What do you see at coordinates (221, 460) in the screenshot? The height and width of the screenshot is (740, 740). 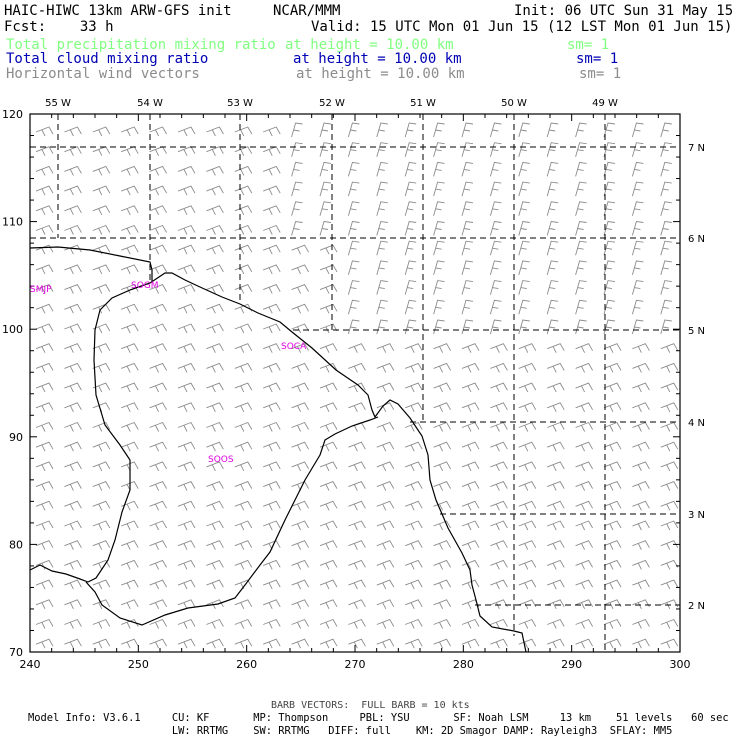 I see `station-label: SOOS` at bounding box center [221, 460].